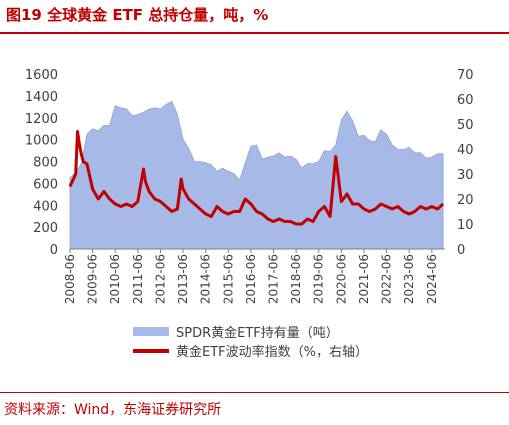 The image size is (509, 425). What do you see at coordinates (41, 75) in the screenshot?
I see `y-left-tick-label: 1600` at bounding box center [41, 75].